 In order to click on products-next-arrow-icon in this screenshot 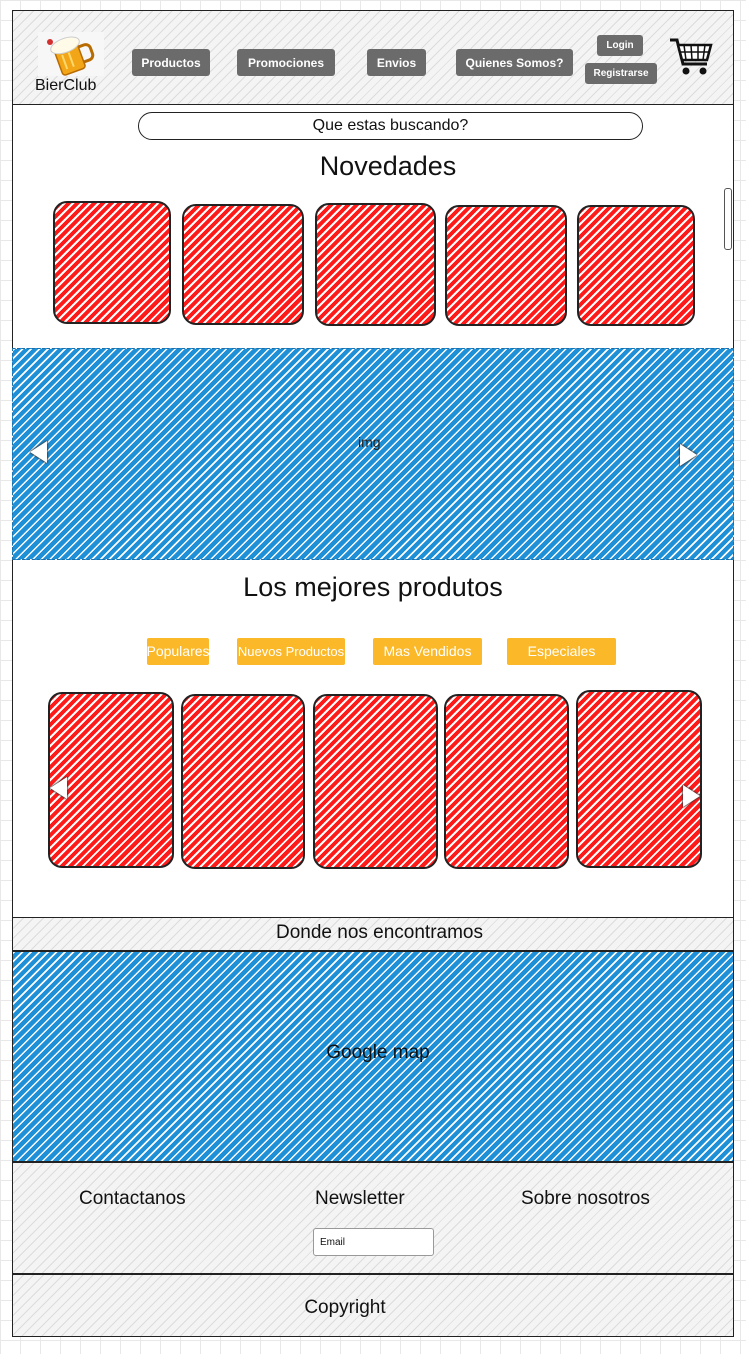, I will do `click(691, 796)`.